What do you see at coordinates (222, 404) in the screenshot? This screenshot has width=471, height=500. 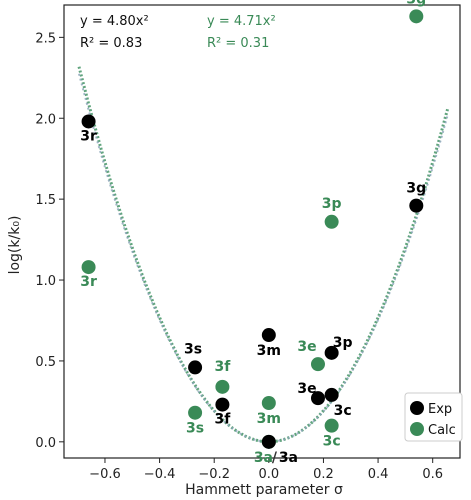 I see `exp-point-3f` at bounding box center [222, 404].